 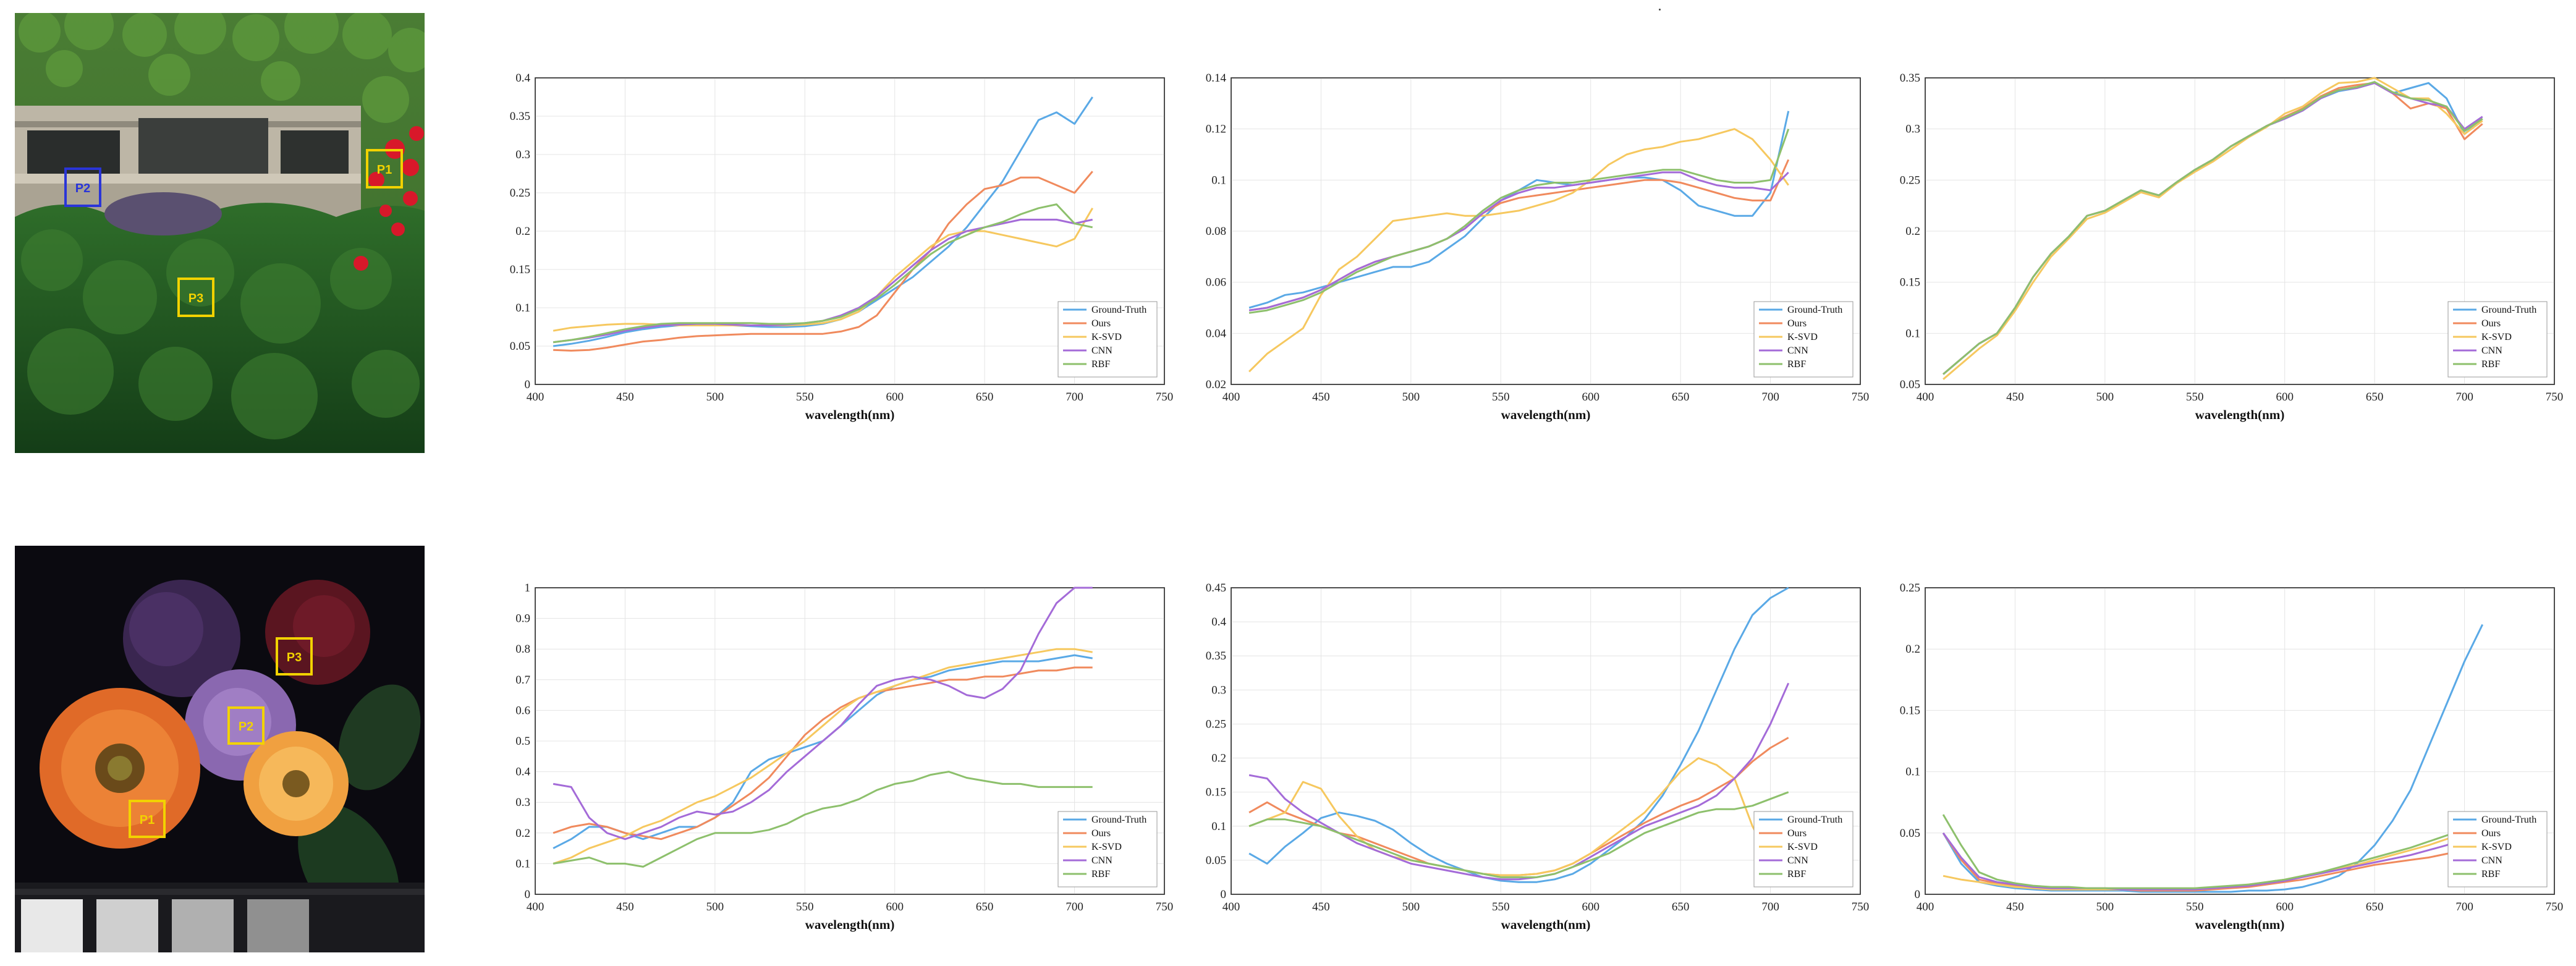 What do you see at coordinates (1216, 333) in the screenshot?
I see `y-tick-label: 0.04` at bounding box center [1216, 333].